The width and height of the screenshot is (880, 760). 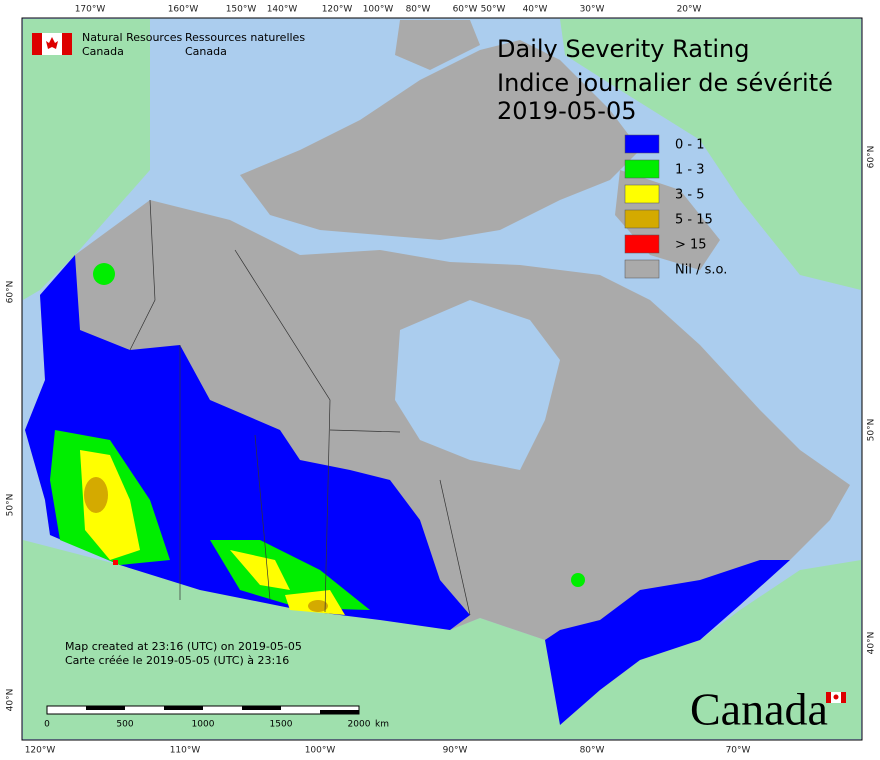 What do you see at coordinates (477, 385) in the screenshot?
I see `hudson-bay` at bounding box center [477, 385].